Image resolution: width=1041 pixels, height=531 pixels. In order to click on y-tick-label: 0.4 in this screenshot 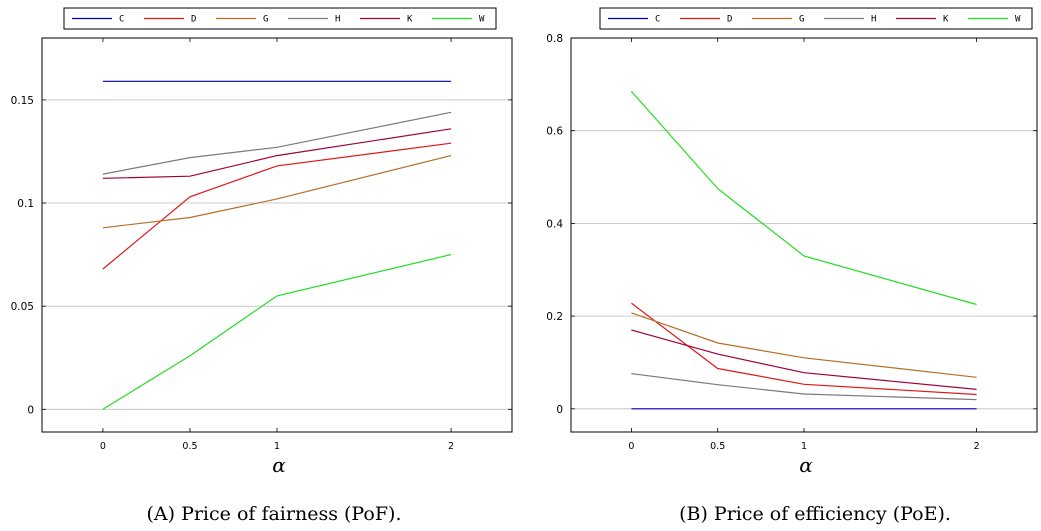, I will do `click(554, 224)`.